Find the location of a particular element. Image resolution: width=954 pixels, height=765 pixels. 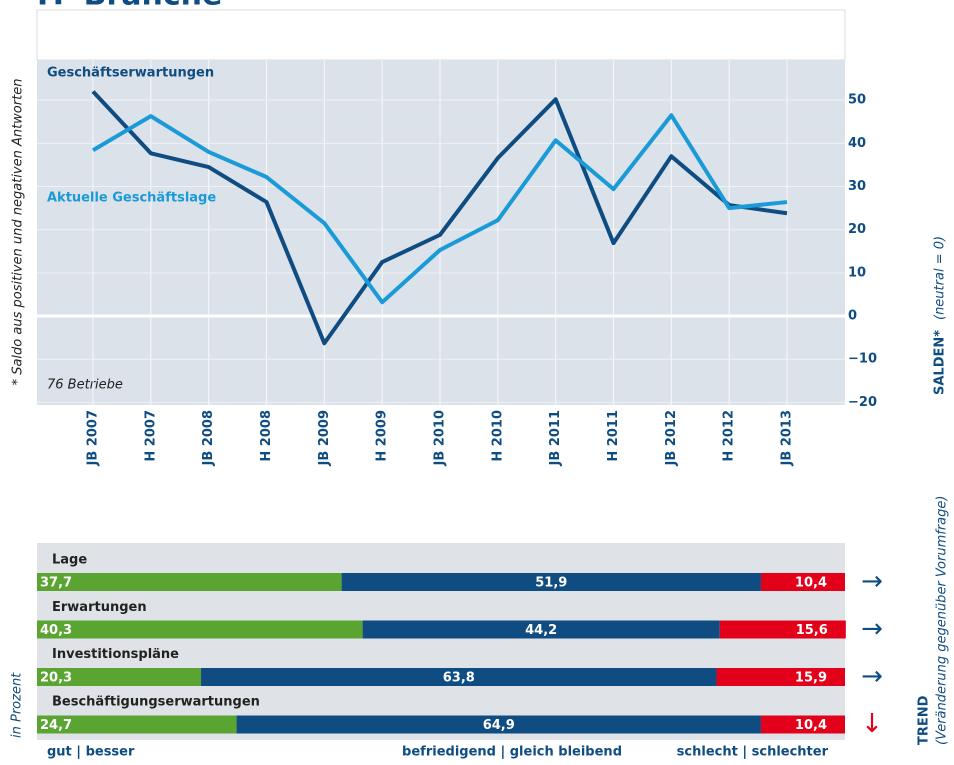

value-label: 64,9 is located at coordinates (499, 725).